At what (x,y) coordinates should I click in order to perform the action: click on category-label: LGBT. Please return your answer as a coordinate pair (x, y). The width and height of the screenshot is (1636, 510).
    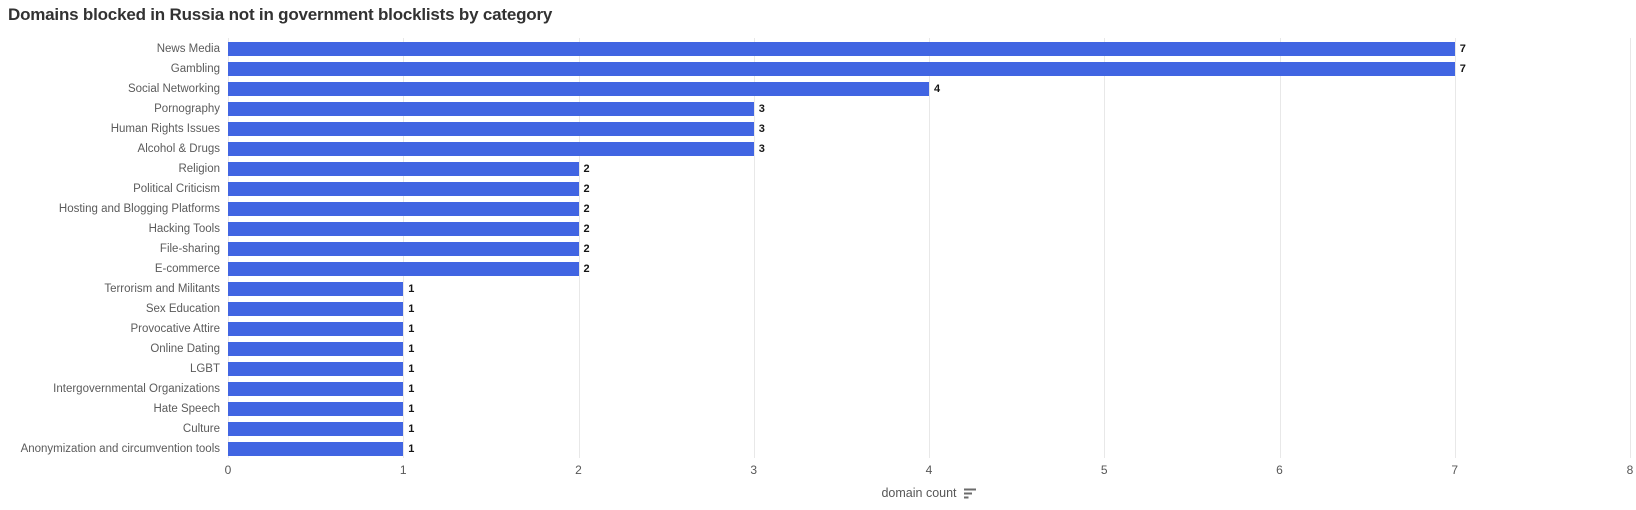
    Looking at the image, I should click on (204, 369).